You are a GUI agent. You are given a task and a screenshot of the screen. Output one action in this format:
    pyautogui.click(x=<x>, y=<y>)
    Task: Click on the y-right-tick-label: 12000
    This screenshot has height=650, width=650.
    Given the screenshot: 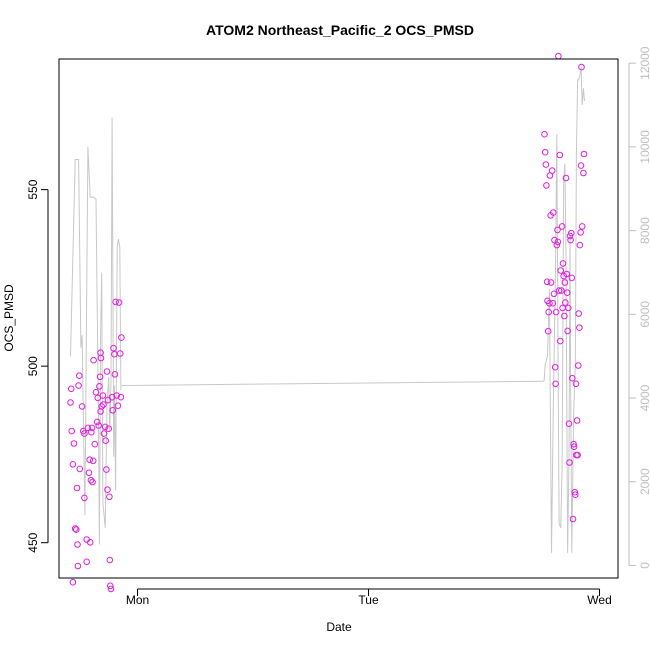 What is the action you would take?
    pyautogui.click(x=644, y=63)
    